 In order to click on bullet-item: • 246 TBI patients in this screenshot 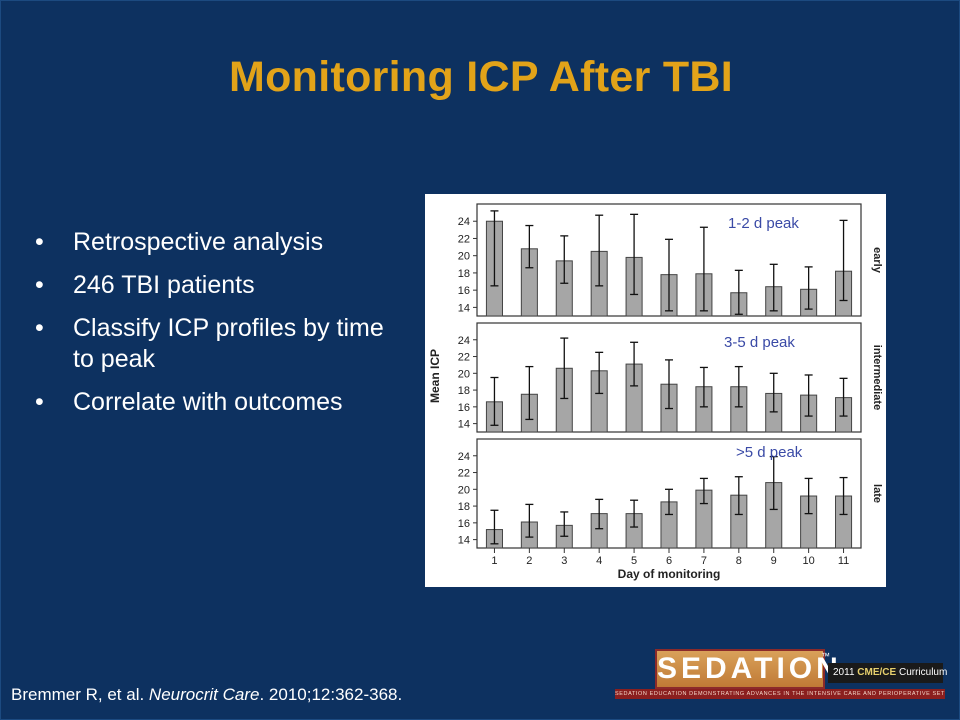, I will do `click(222, 285)`.